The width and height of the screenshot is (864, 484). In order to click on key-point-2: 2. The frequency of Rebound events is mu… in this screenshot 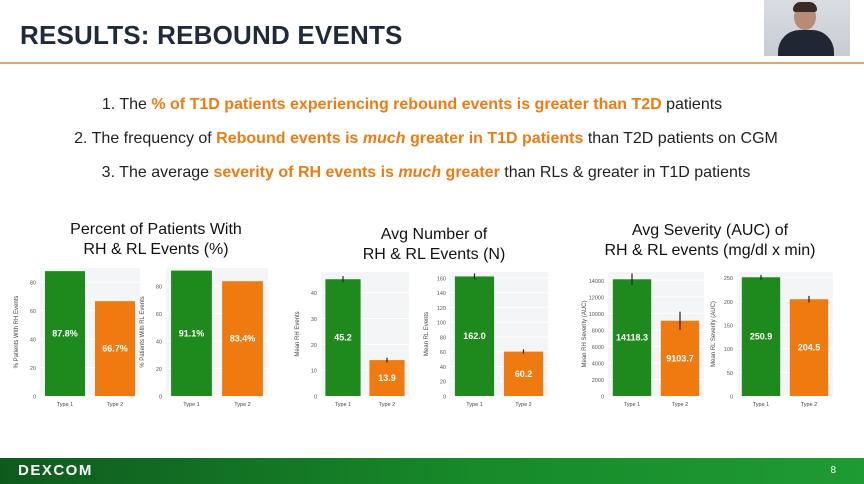, I will do `click(426, 139)`.